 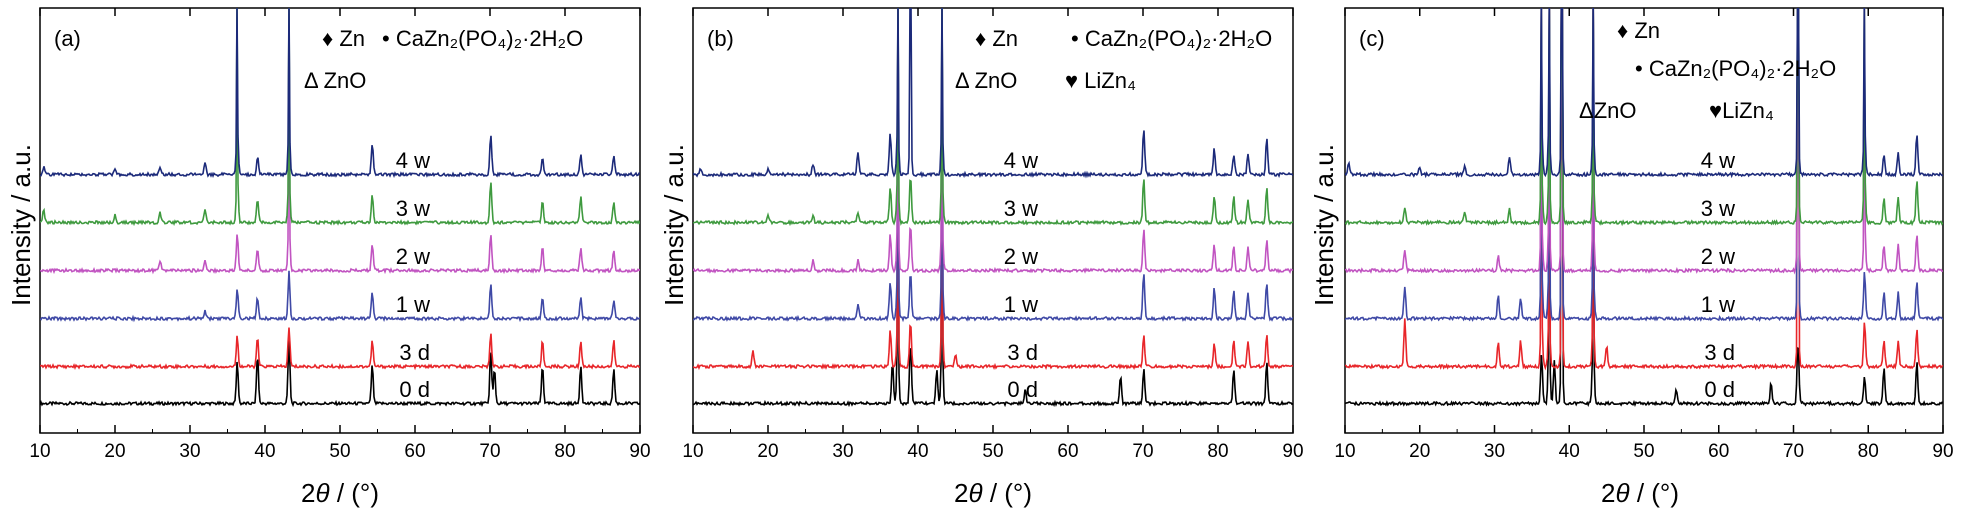 What do you see at coordinates (67, 38) in the screenshot?
I see `panel-label: (a)` at bounding box center [67, 38].